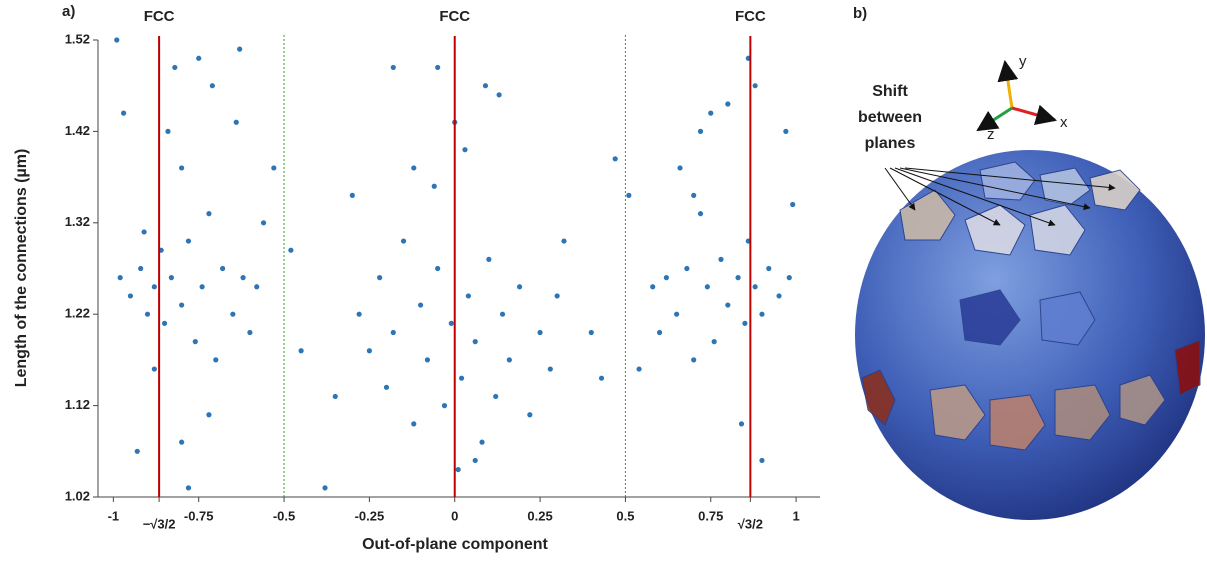 The image size is (1207, 562). What do you see at coordinates (625, 515) in the screenshot?
I see `x-tick-label: 0.5` at bounding box center [625, 515].